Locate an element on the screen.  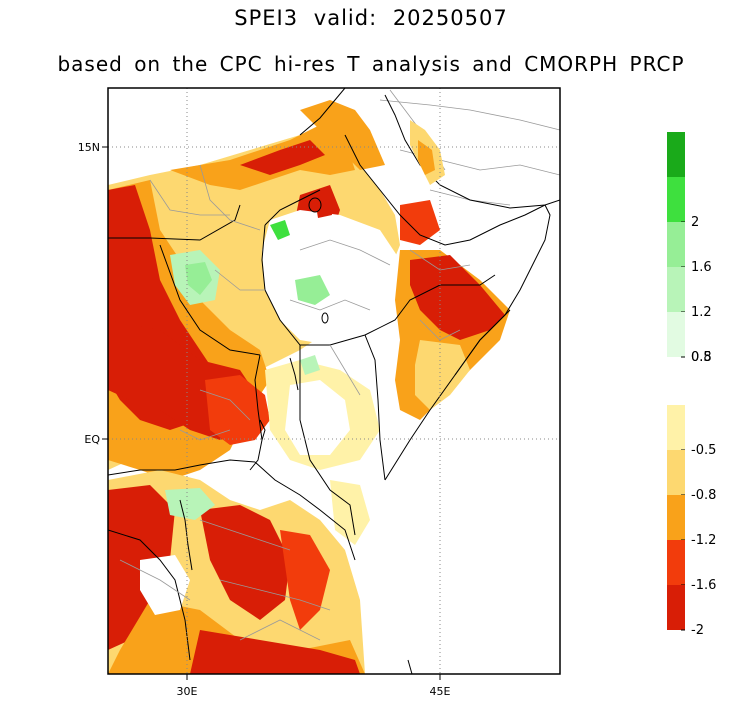
legend-wet-label-2: 1.6 is located at coordinates (701, 267).